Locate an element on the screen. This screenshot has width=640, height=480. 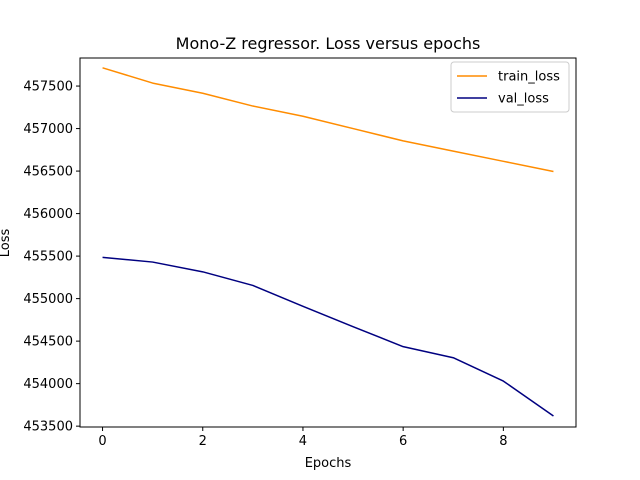
y-tick-label: 456500 is located at coordinates (48, 172).